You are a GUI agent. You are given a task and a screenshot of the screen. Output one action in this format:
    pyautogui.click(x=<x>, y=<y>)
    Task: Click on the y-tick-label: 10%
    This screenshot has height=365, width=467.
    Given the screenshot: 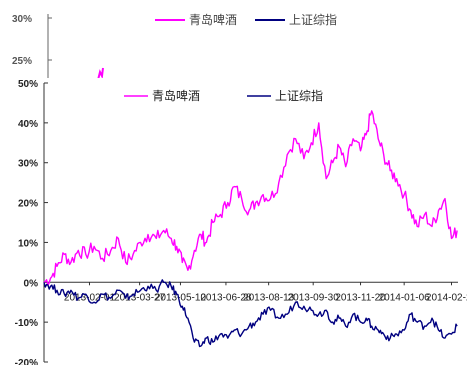 What is the action you would take?
    pyautogui.click(x=28, y=243)
    